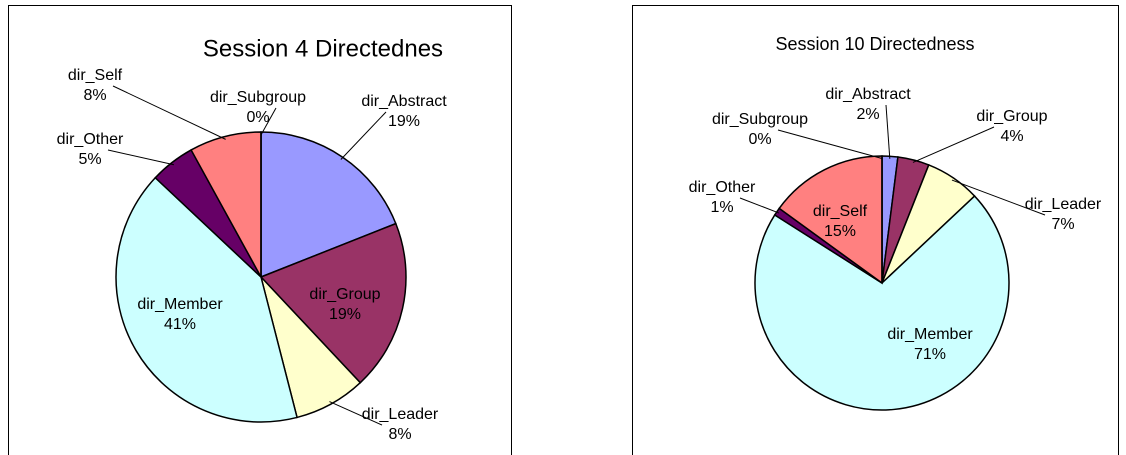 This screenshot has height=455, width=1126. I want to click on chart-title: Session 10 Directedness, so click(874, 44).